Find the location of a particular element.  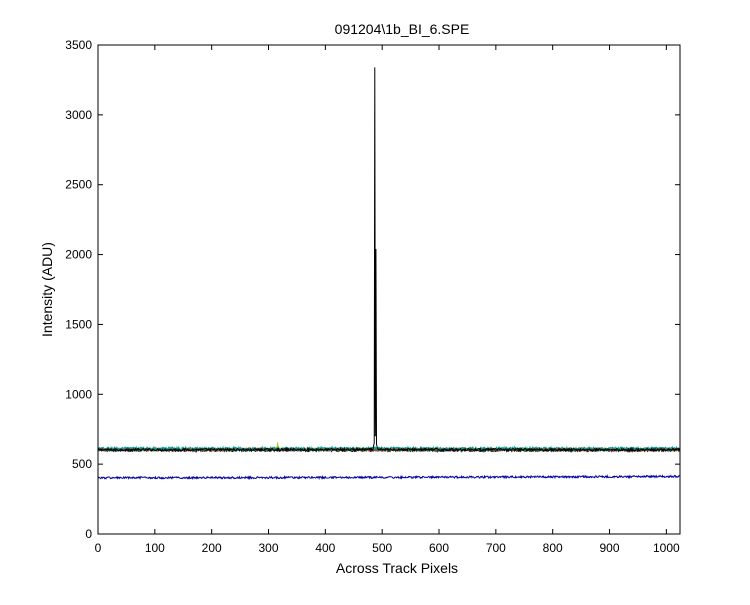

y-tick-label: 1000 is located at coordinates (78, 394).